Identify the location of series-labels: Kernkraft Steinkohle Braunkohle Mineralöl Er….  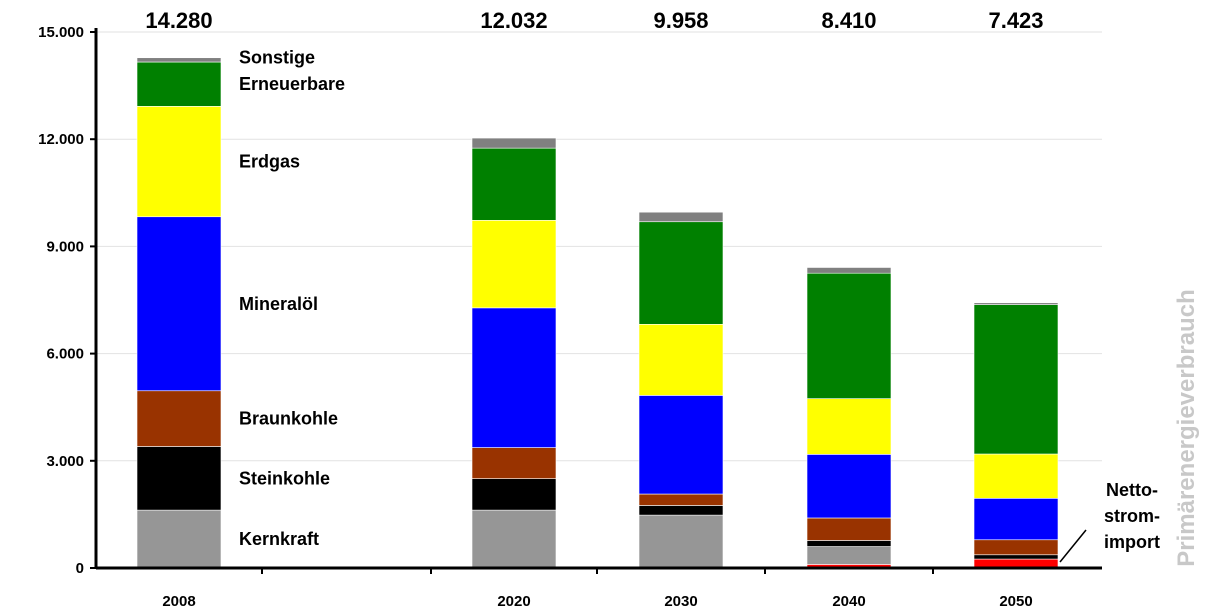
(292, 298).